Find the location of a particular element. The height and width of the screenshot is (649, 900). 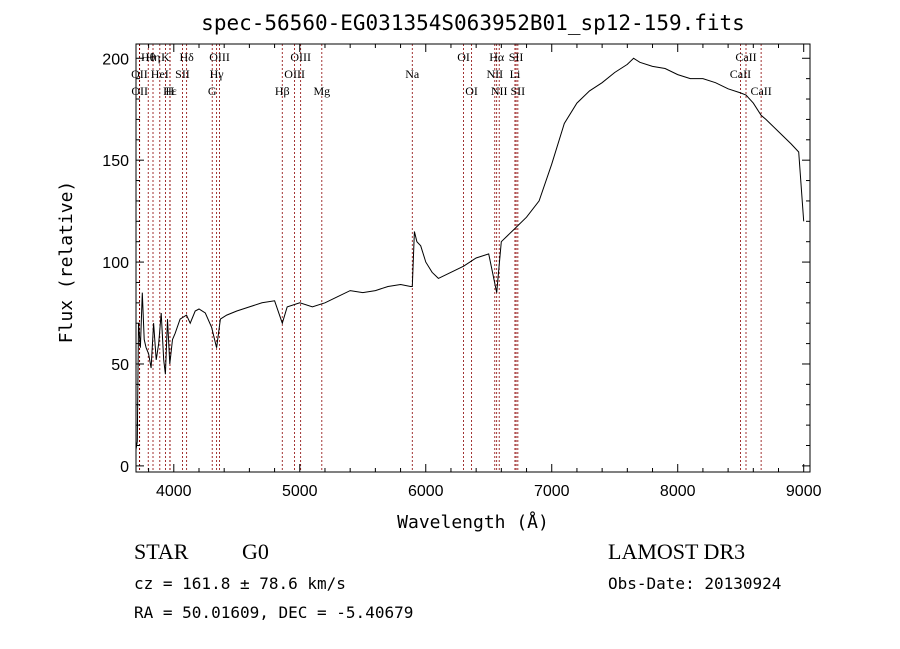

line-label-20: Hε is located at coordinates (170, 91).